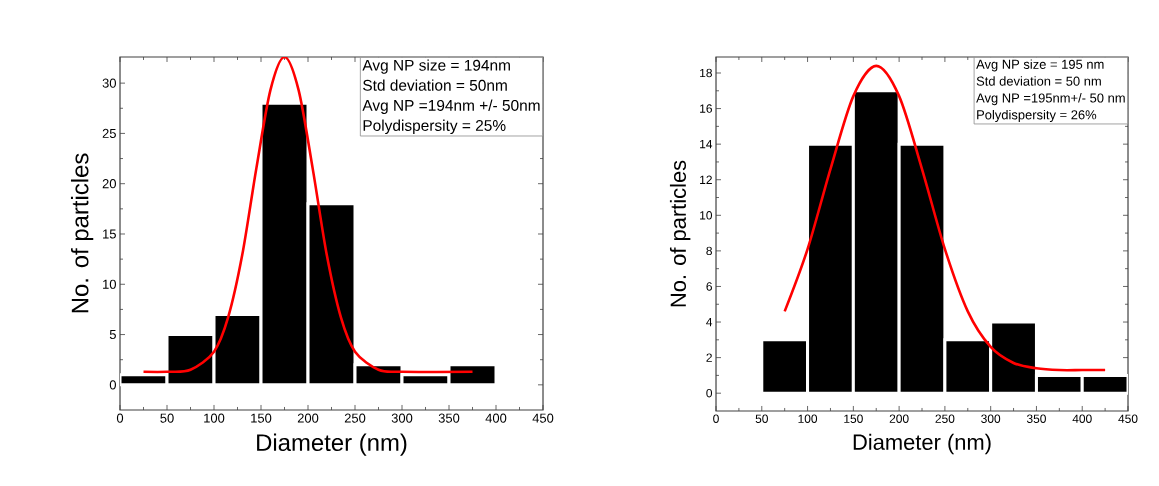 Image resolution: width=1159 pixels, height=486 pixels. Describe the element at coordinates (109, 83) in the screenshot. I see `y-tick-label: 30` at that location.